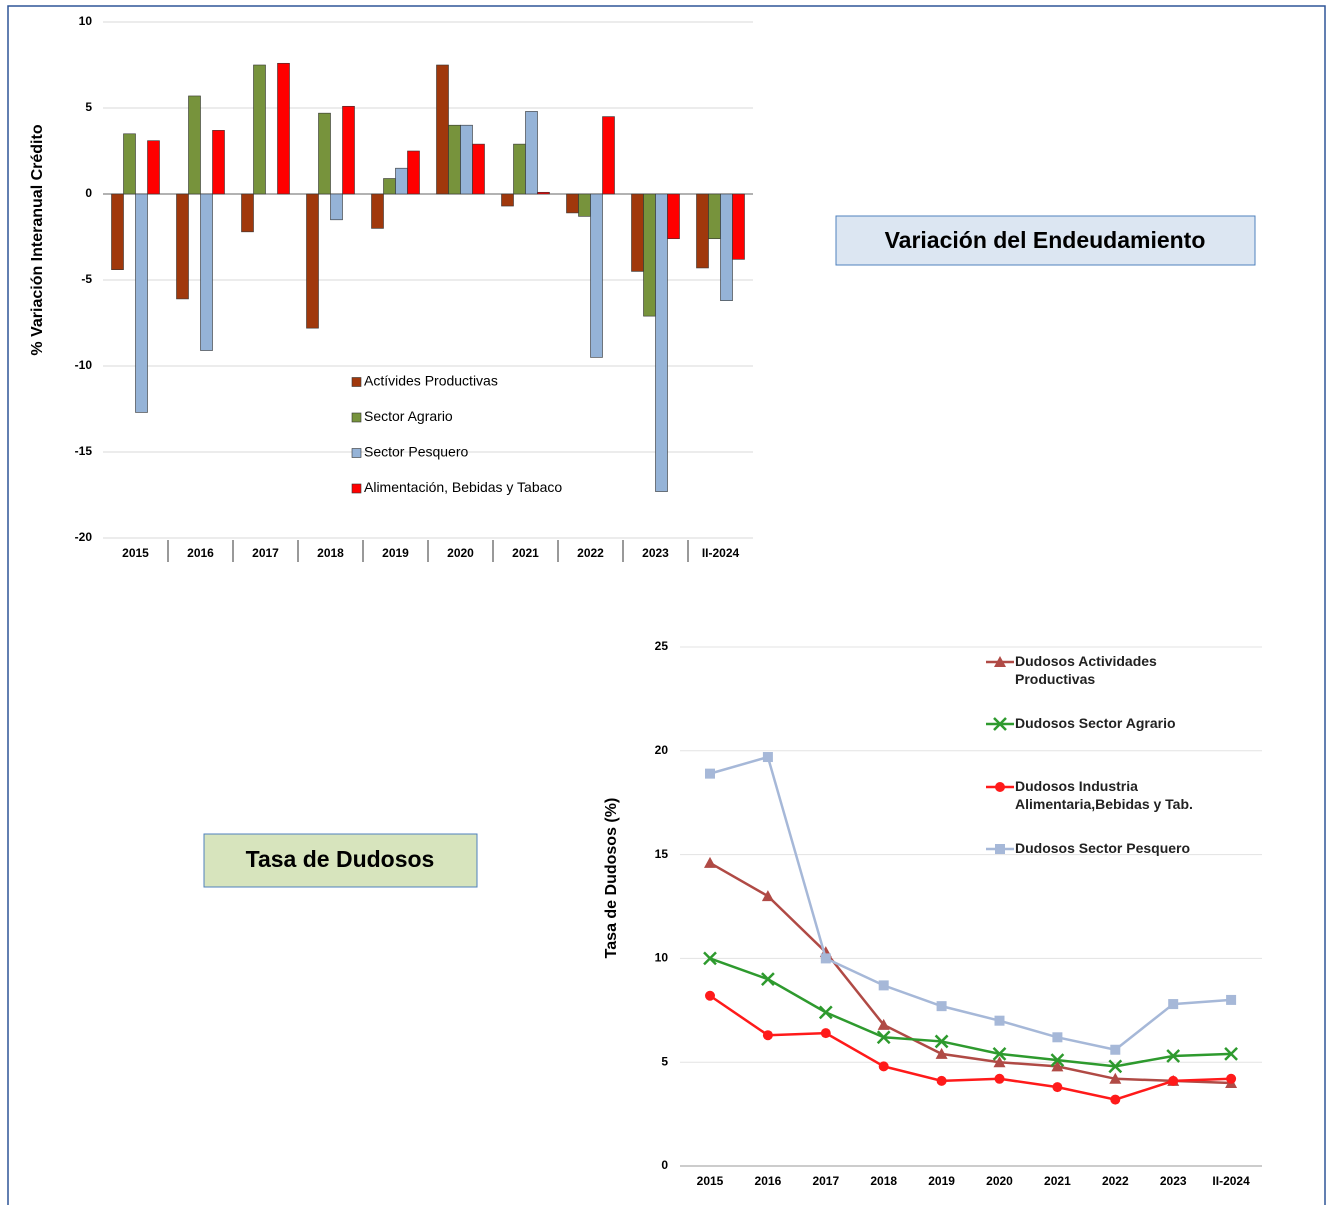  Describe the element at coordinates (460, 553) in the screenshot. I see `x-tick-label: 2020` at that location.